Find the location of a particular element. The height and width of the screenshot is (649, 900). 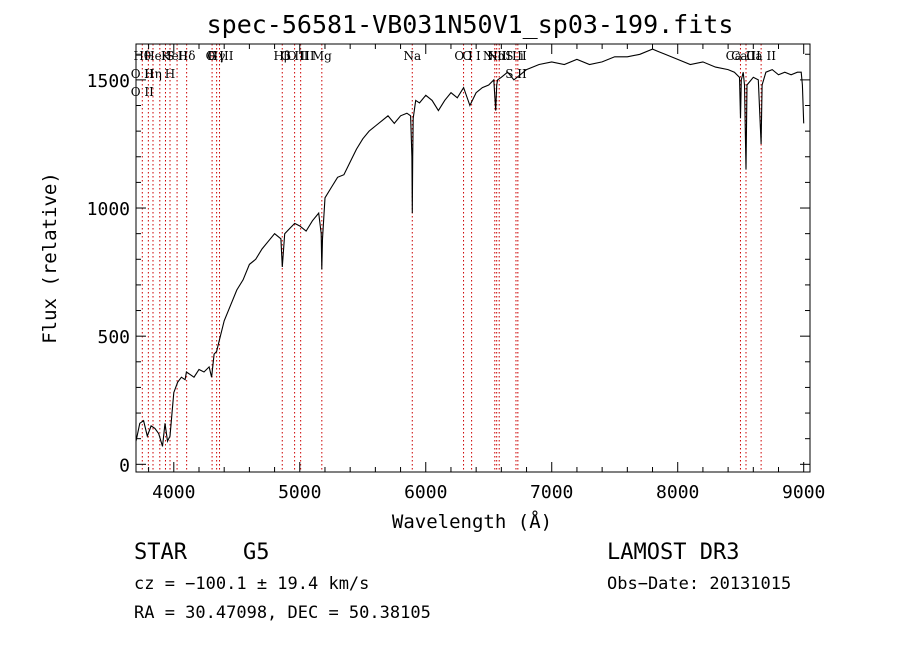

y-tick-label: 0 is located at coordinates (124, 465).